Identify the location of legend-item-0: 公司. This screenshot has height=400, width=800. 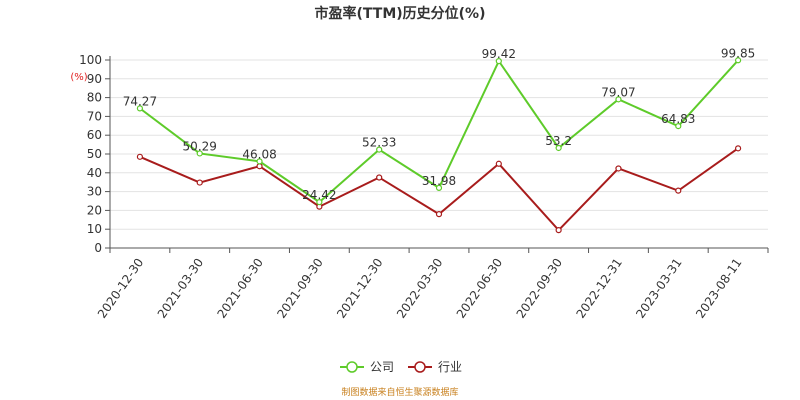
(367, 367).